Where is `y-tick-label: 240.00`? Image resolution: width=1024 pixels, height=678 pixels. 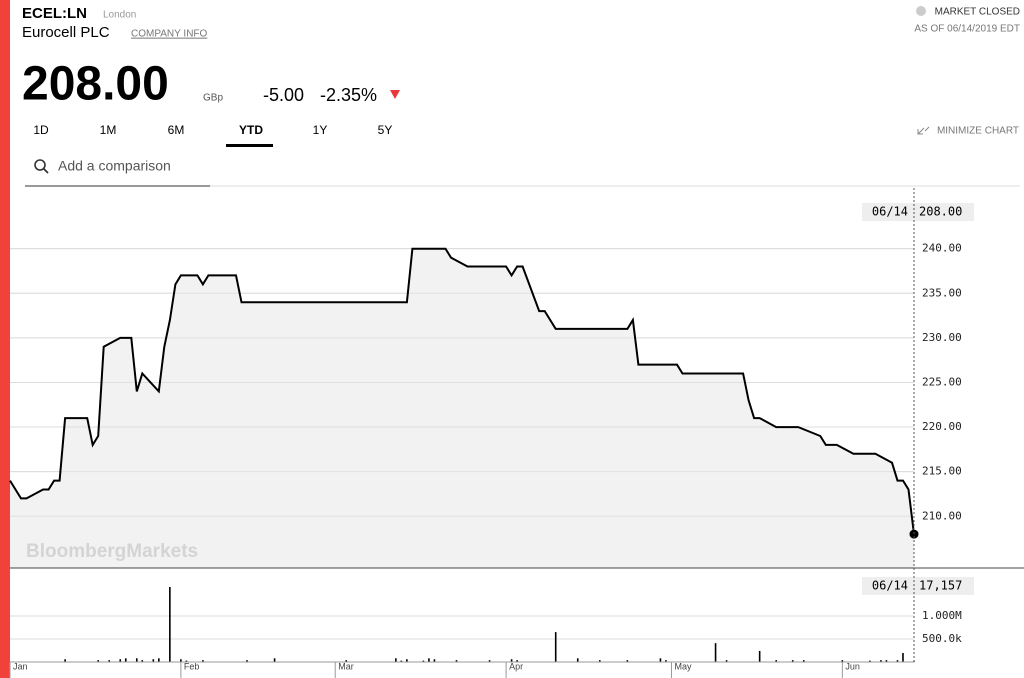
y-tick-label: 240.00 is located at coordinates (942, 248).